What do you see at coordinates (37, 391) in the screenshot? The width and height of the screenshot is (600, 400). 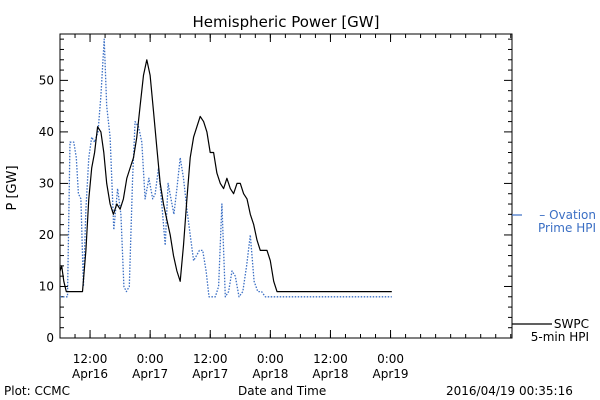 I see `plot-credit: Plot: CCMC` at bounding box center [37, 391].